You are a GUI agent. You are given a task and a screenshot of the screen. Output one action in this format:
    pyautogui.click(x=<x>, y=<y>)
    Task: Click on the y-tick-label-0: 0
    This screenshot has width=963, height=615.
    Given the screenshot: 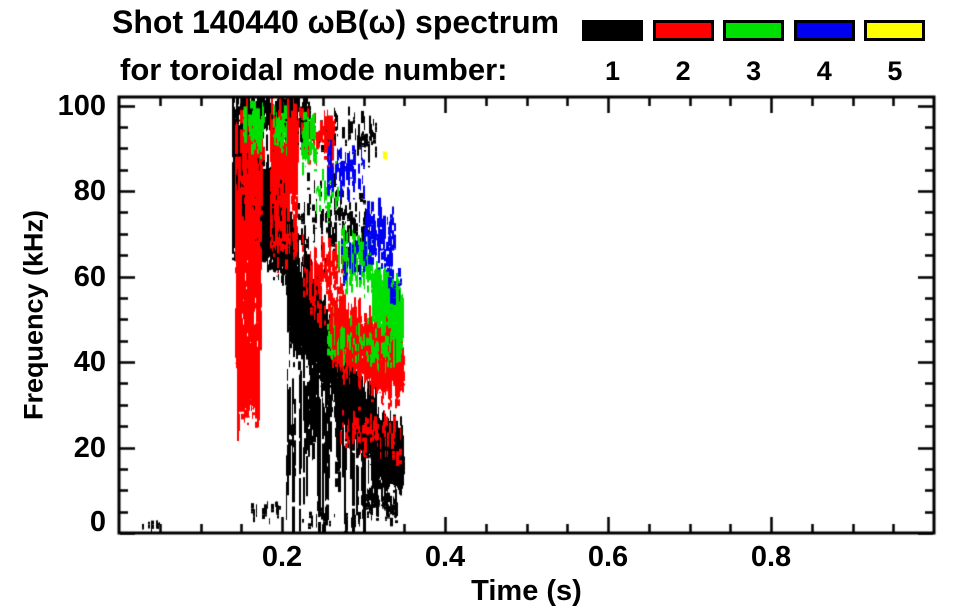 What is the action you would take?
    pyautogui.click(x=97, y=522)
    